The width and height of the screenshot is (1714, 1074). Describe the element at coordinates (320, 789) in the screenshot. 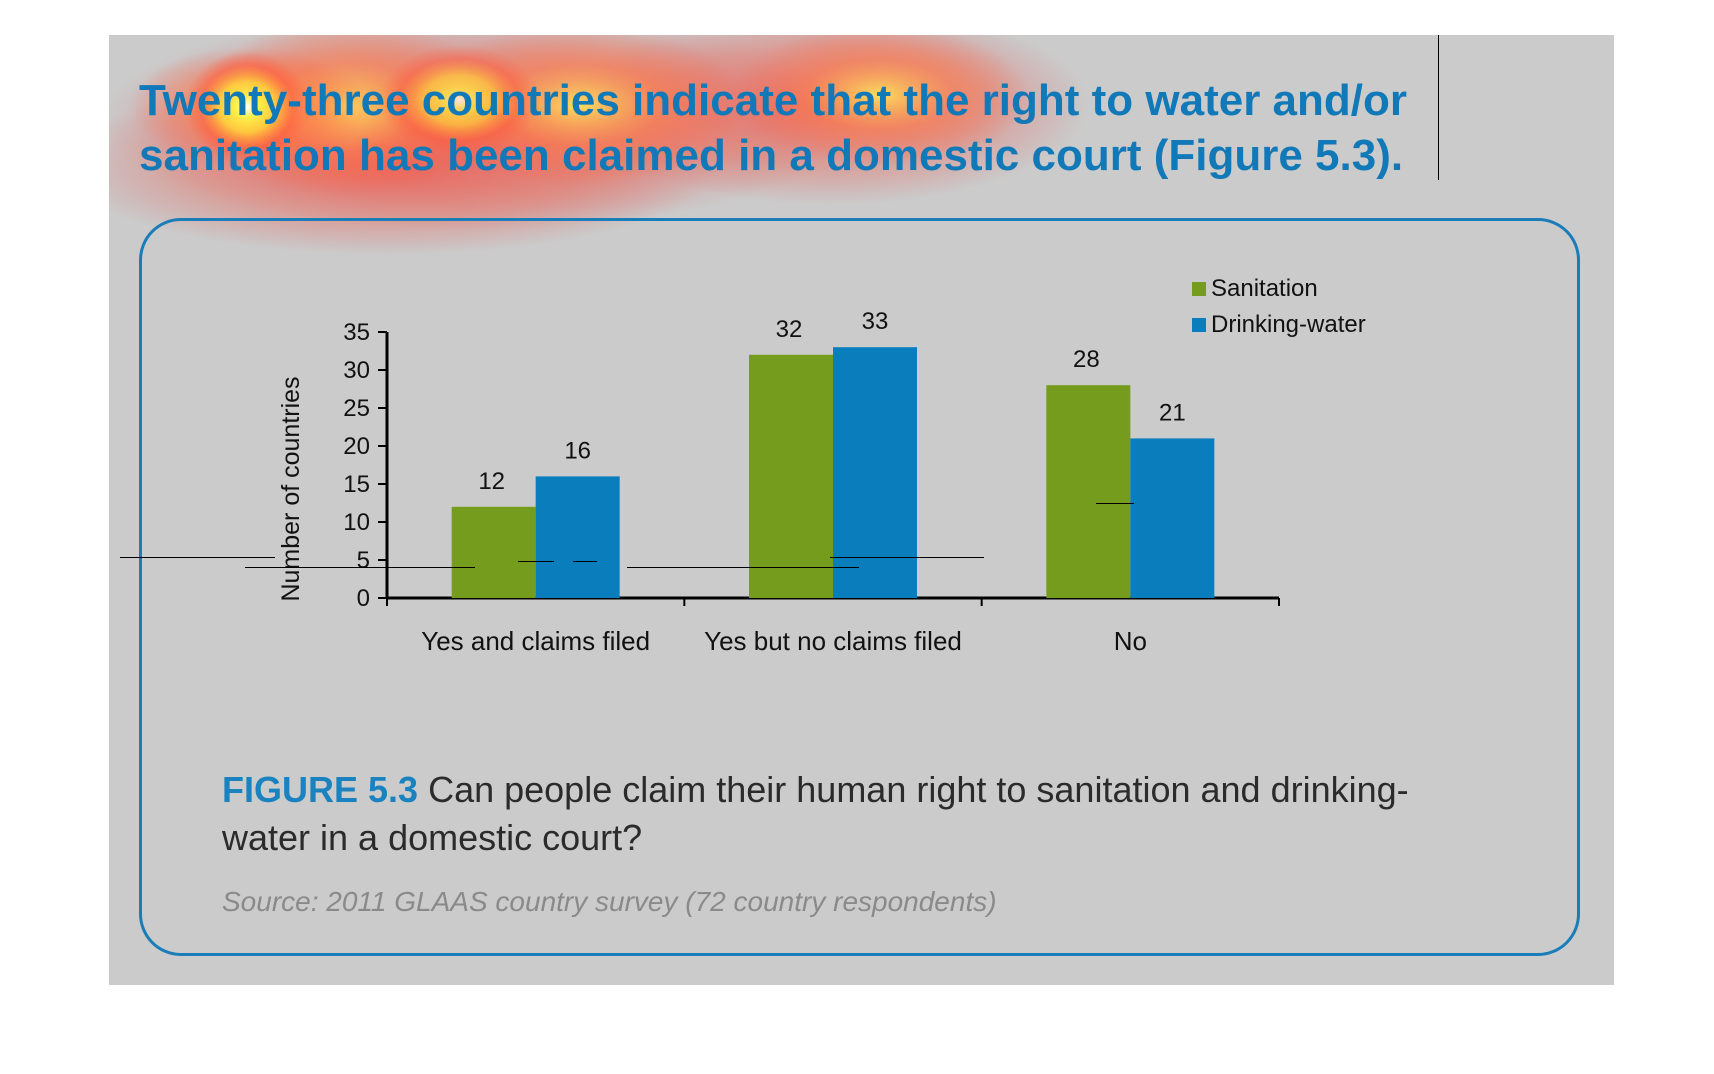

I see `figure-label: FIGURE 5.3` at that location.